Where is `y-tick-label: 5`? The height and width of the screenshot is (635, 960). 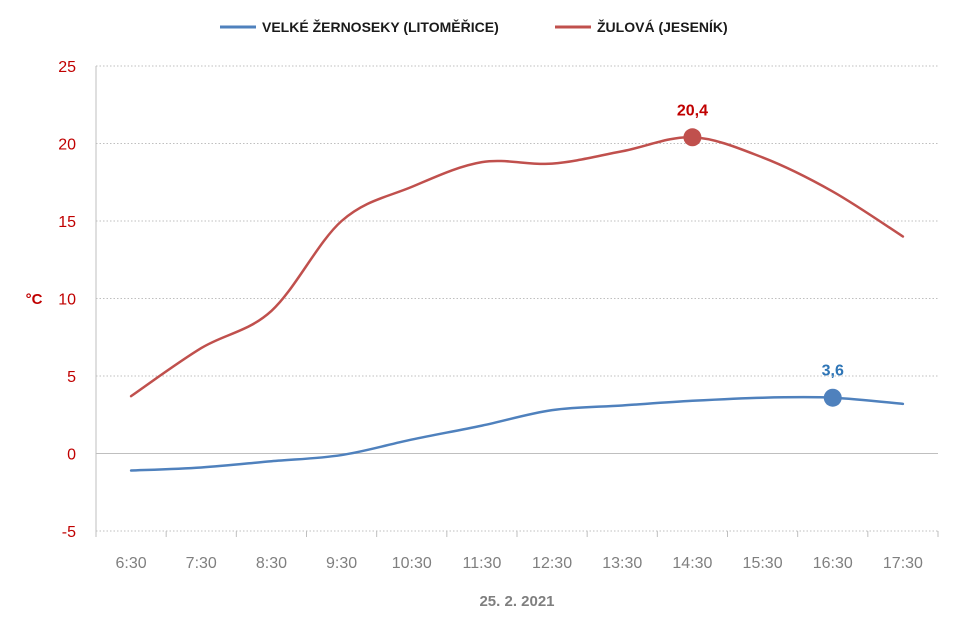
y-tick-label: 5 is located at coordinates (71, 377).